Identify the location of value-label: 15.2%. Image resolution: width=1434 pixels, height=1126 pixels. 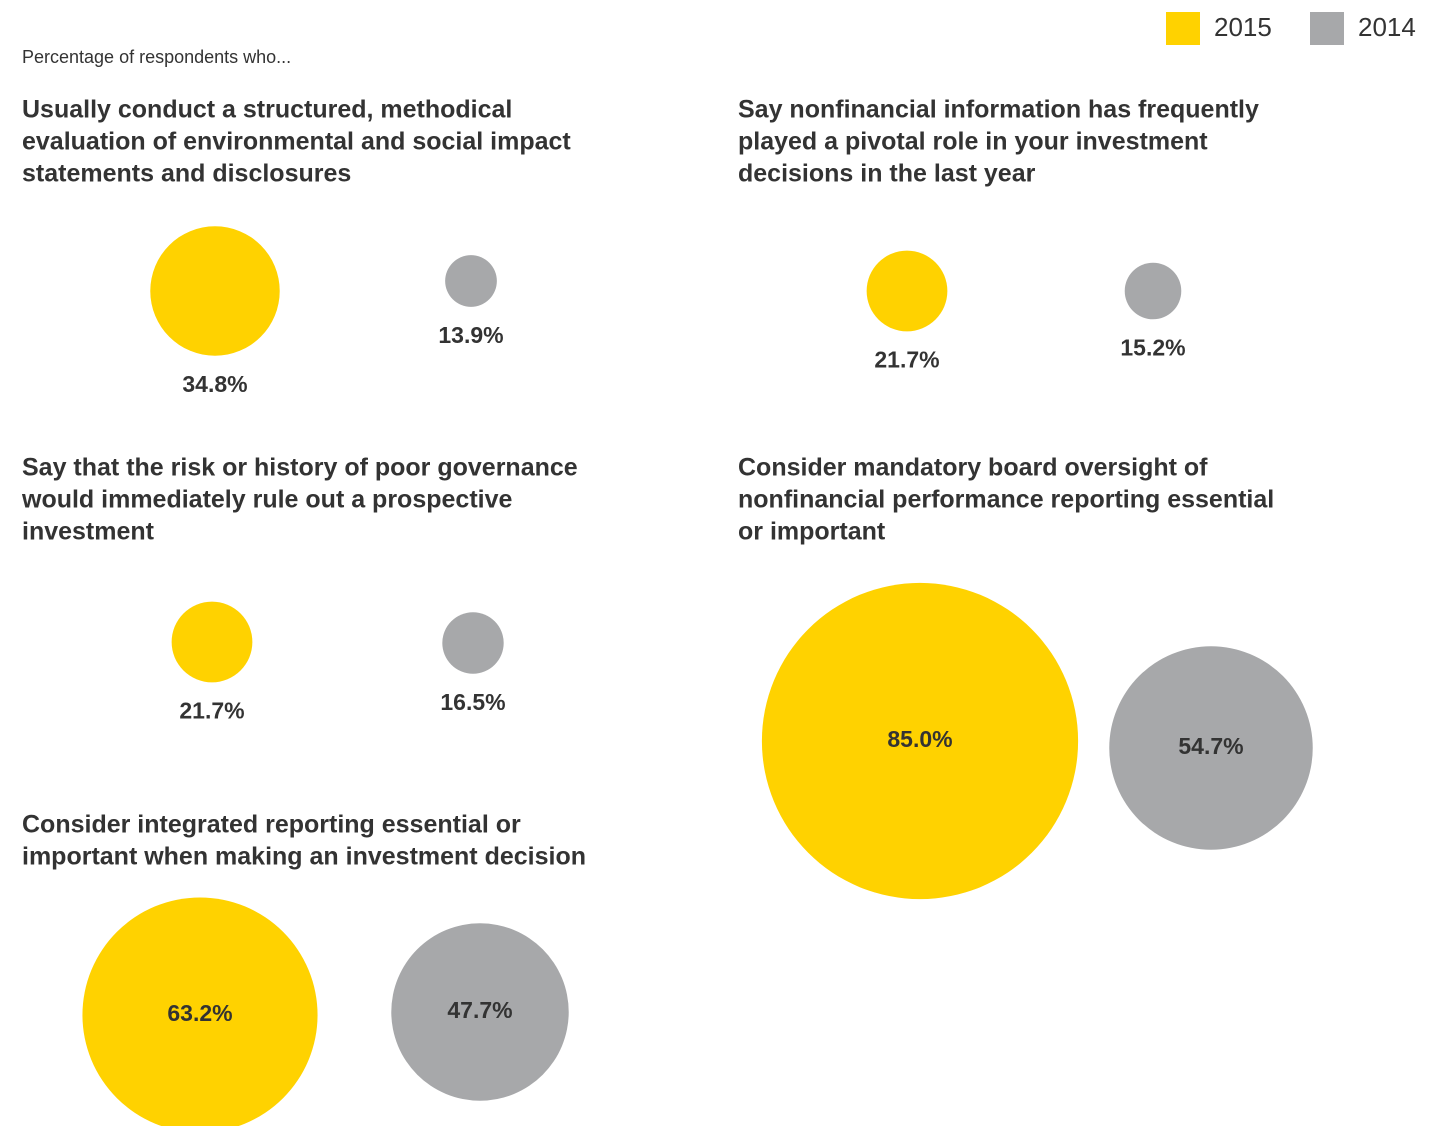
(1152, 347).